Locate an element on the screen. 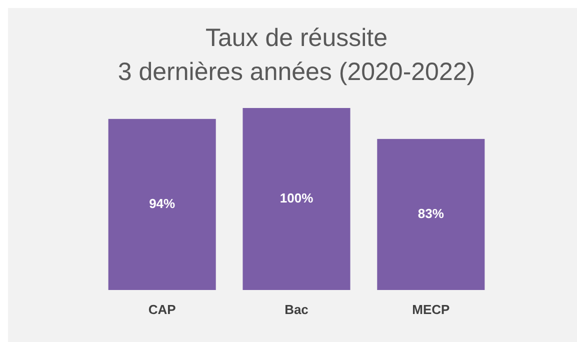 The image size is (577, 342). x-tick-label: MECP is located at coordinates (431, 309).